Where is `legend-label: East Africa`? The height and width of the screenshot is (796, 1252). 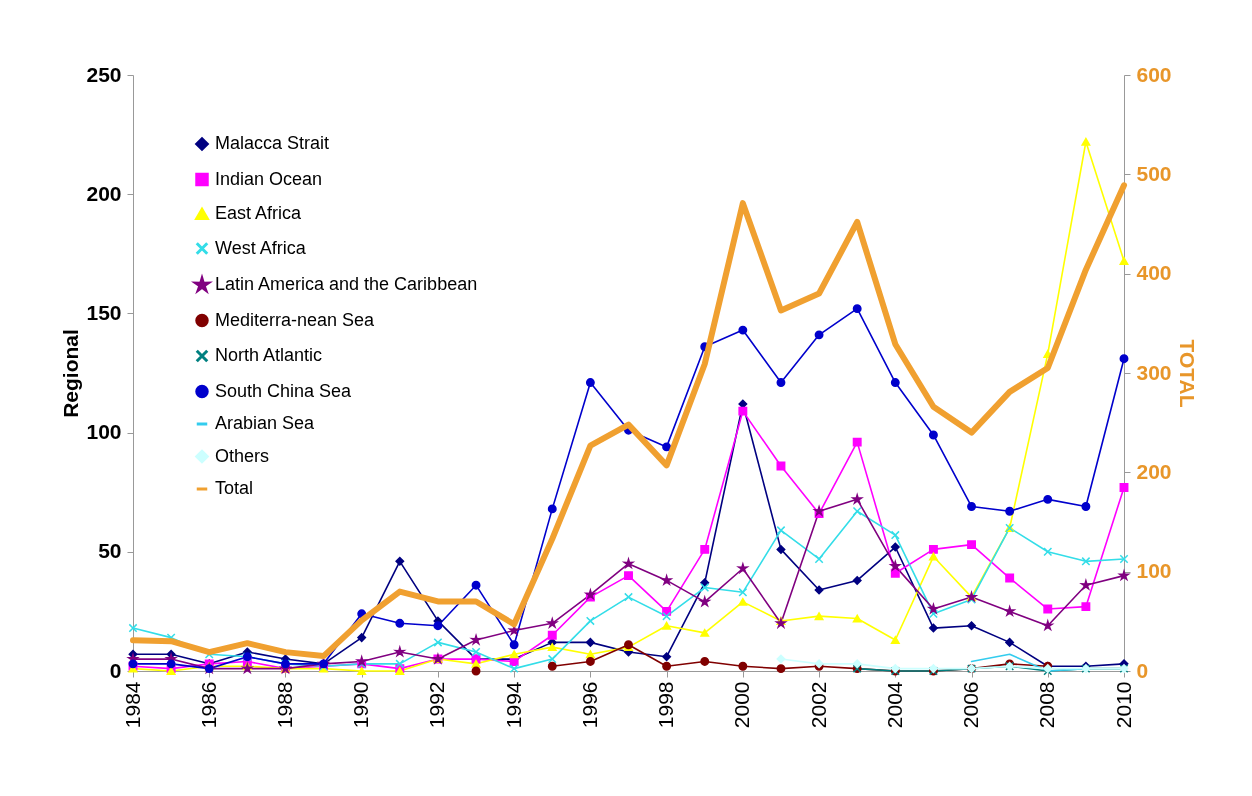 legend-label: East Africa is located at coordinates (259, 213).